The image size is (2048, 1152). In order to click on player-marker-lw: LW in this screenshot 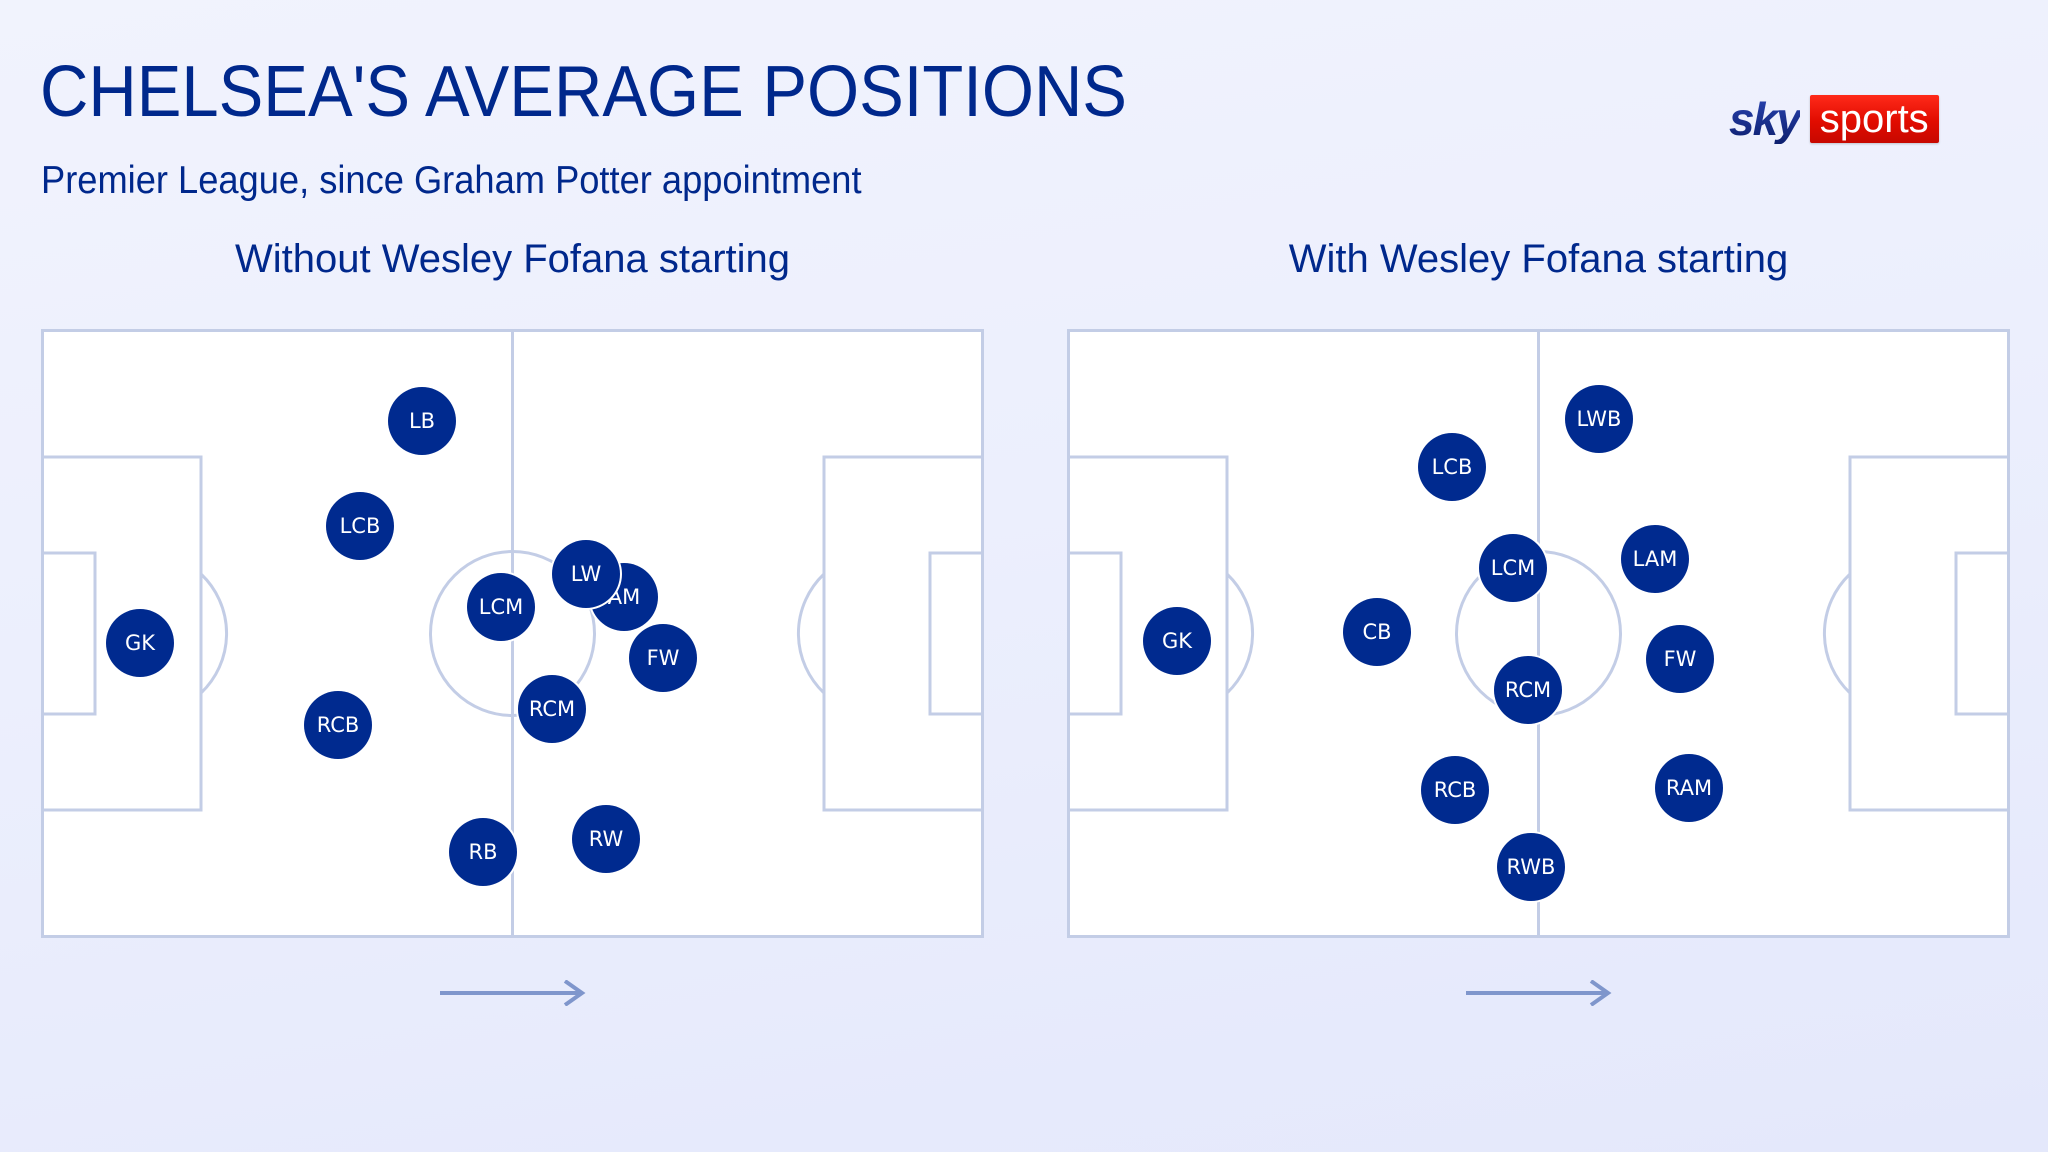, I will do `click(586, 574)`.